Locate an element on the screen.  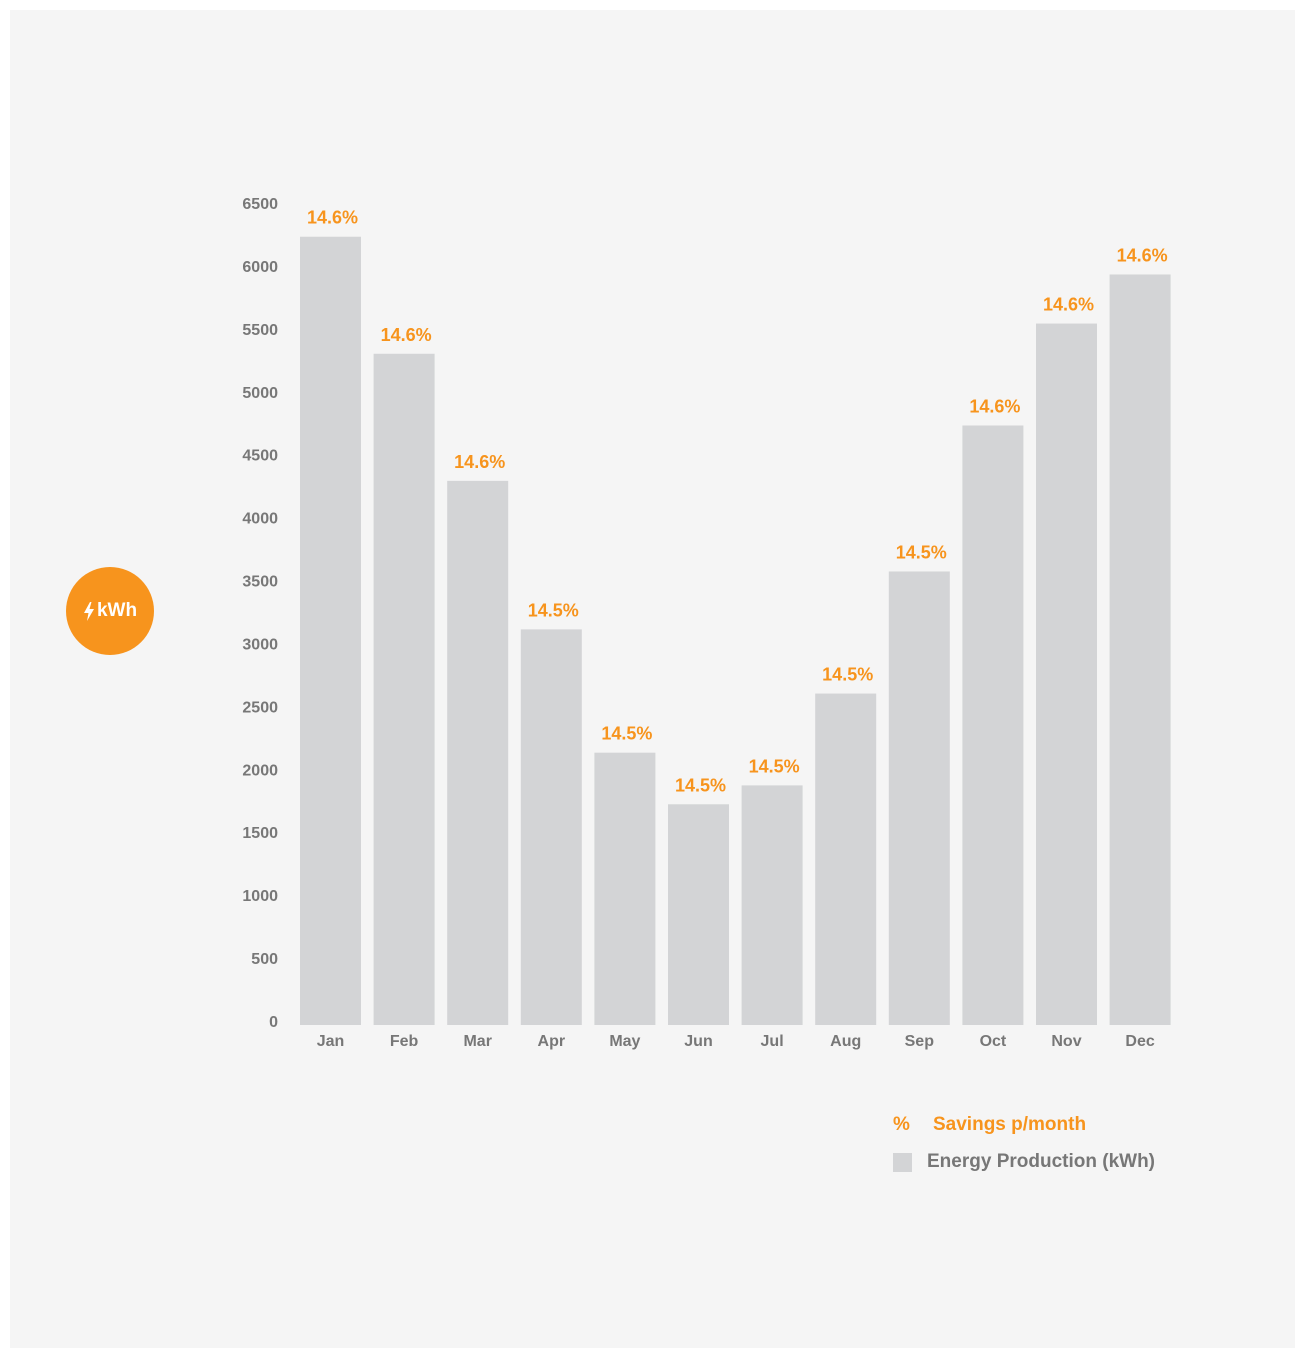
bar-sep is located at coordinates (919, 798).